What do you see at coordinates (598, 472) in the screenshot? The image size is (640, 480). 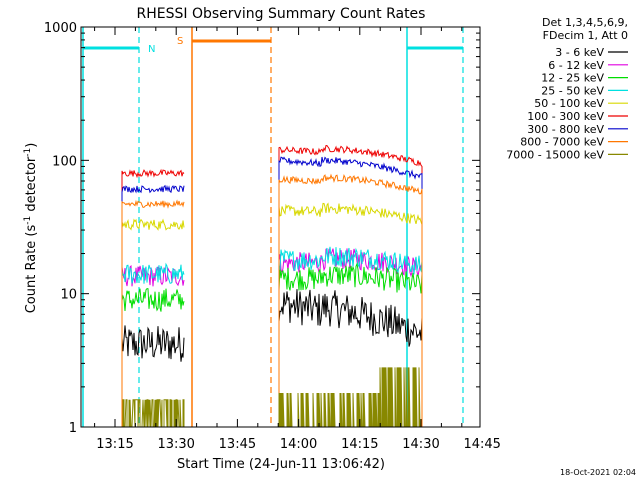 I see `generation-timestamp: 18-Oct-2021 02:04` at bounding box center [598, 472].